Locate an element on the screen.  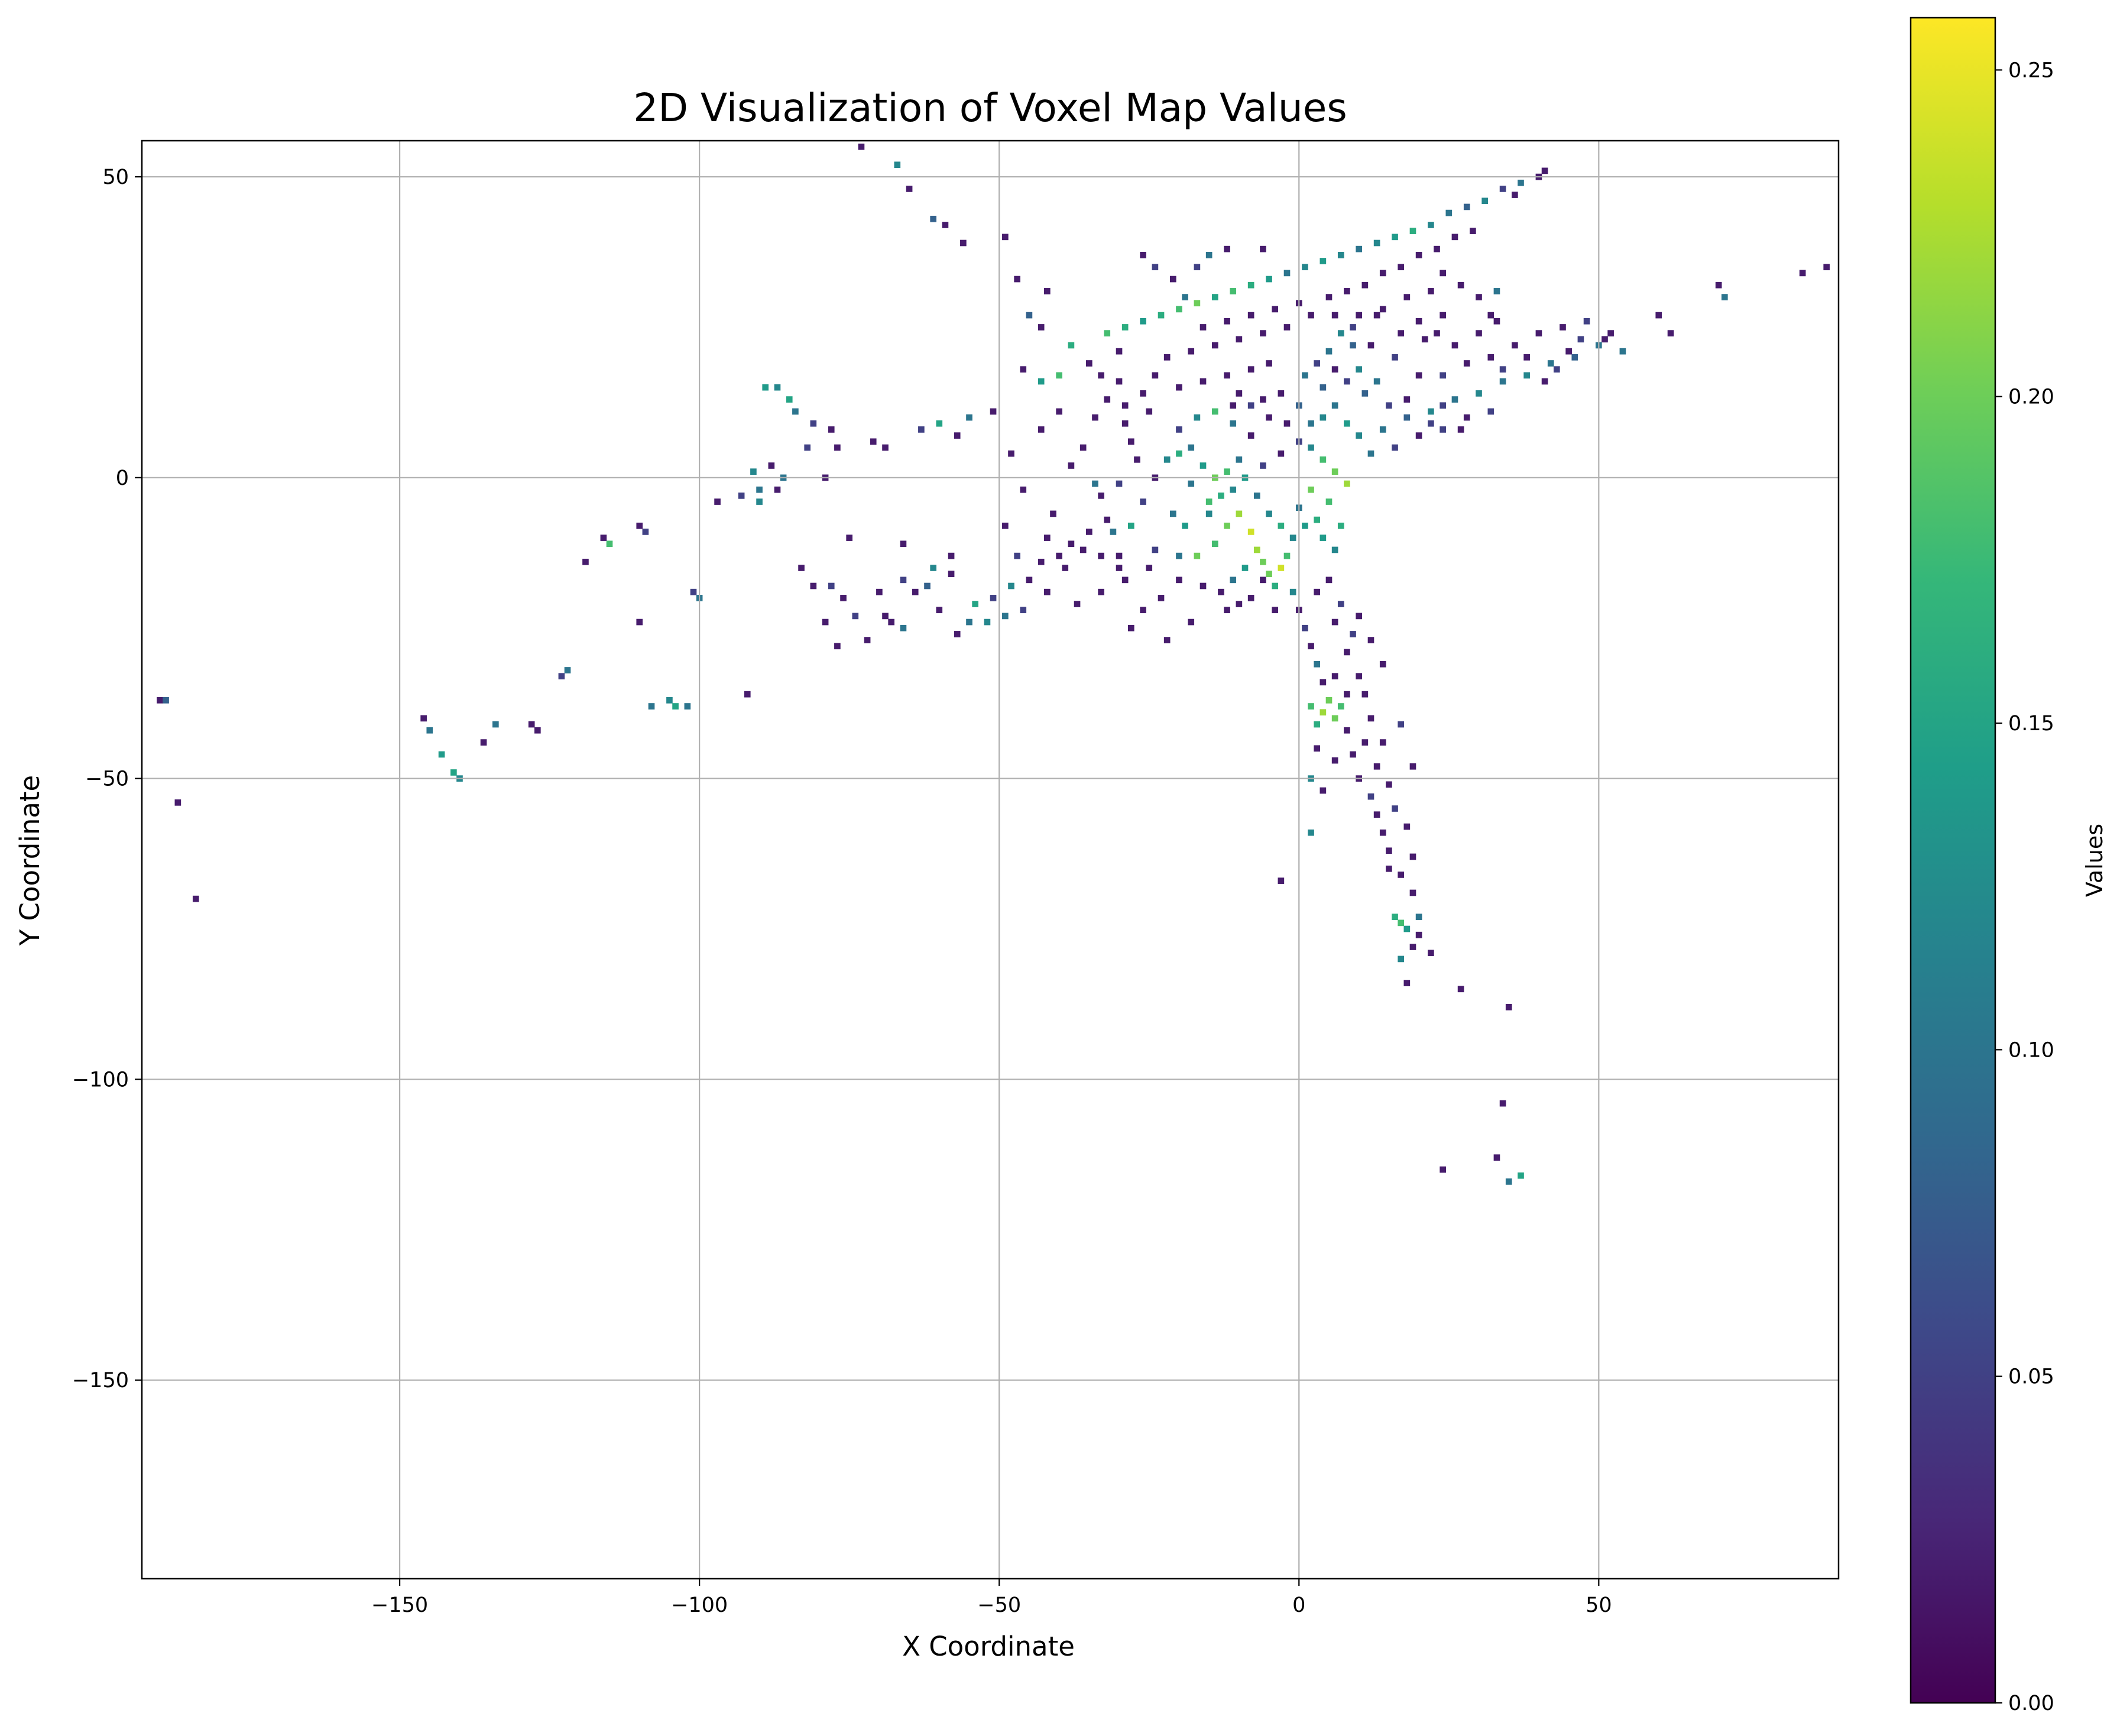
x-tick-label: 0 is located at coordinates (1298, 1605).